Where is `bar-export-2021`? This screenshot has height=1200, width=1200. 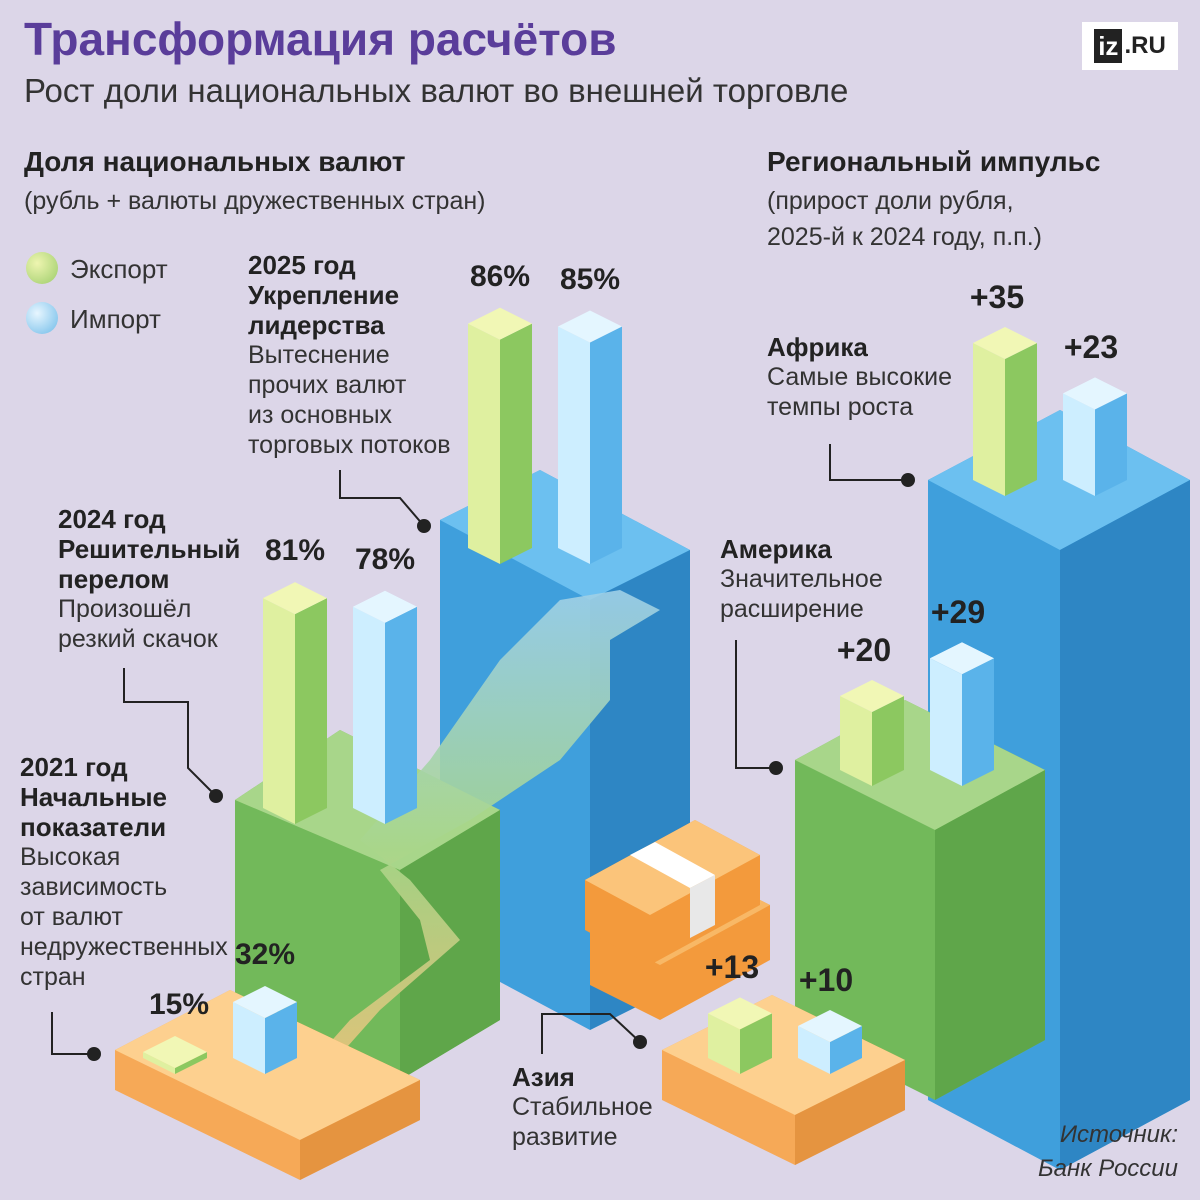
bar-export-2021 is located at coordinates (175, 1055).